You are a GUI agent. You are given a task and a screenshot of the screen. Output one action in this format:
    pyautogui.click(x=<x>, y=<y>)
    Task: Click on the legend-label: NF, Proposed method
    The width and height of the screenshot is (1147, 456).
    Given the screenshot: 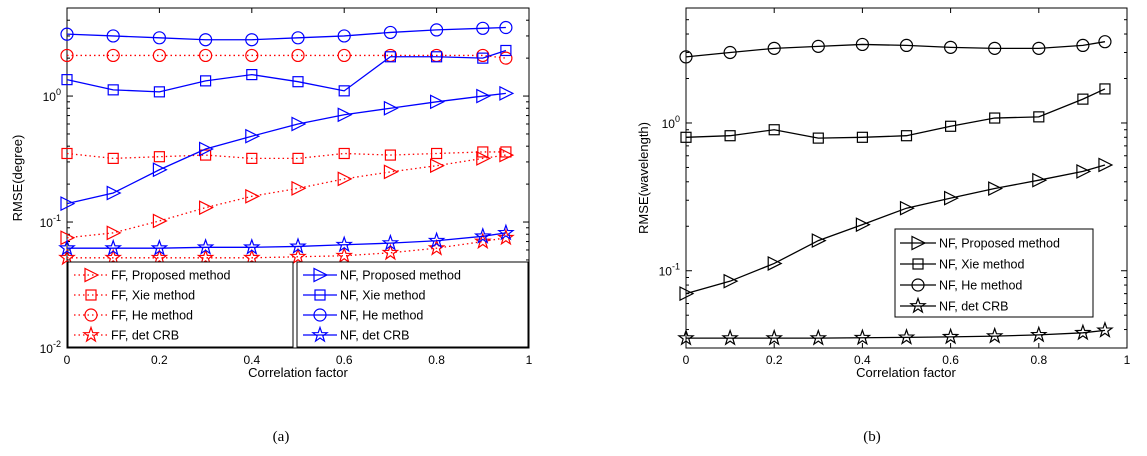 What is the action you would take?
    pyautogui.click(x=999, y=244)
    